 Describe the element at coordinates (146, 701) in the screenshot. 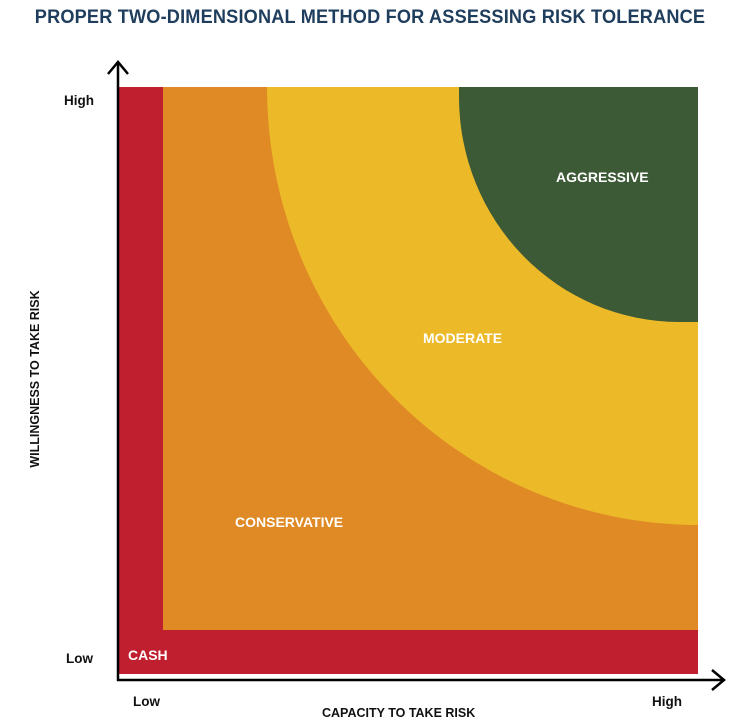

I see `x-axis-low: Low` at that location.